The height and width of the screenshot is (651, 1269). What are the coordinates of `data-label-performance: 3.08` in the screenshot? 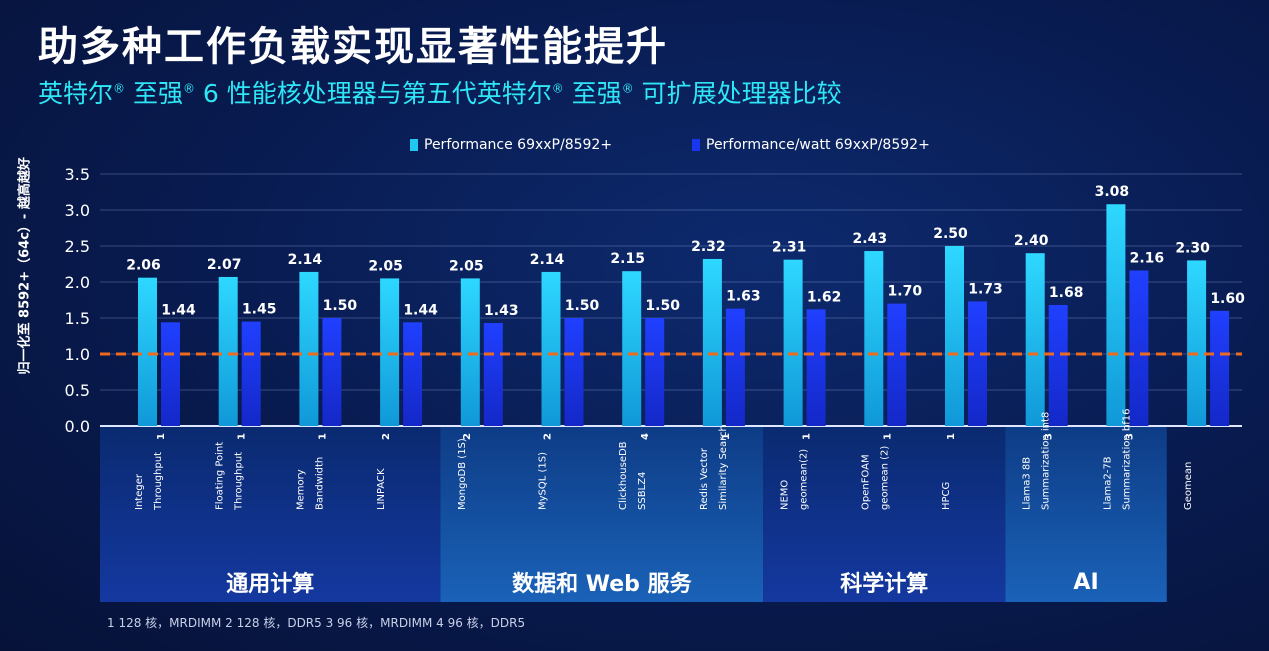 It's located at (1112, 192).